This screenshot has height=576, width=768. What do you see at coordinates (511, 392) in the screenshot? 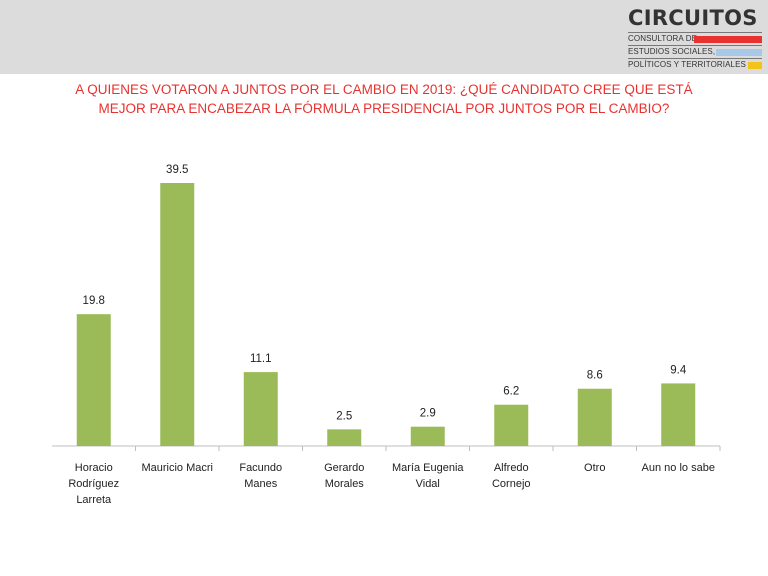
I see `data-label-5: 6.2` at bounding box center [511, 392].